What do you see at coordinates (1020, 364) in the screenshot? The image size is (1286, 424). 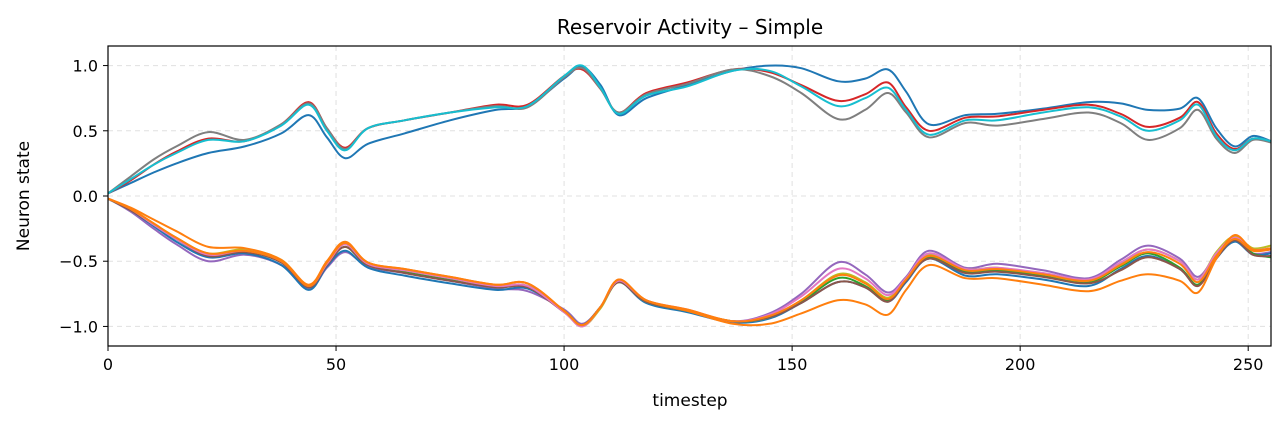 I see `x-tick-label: 200` at bounding box center [1020, 364].